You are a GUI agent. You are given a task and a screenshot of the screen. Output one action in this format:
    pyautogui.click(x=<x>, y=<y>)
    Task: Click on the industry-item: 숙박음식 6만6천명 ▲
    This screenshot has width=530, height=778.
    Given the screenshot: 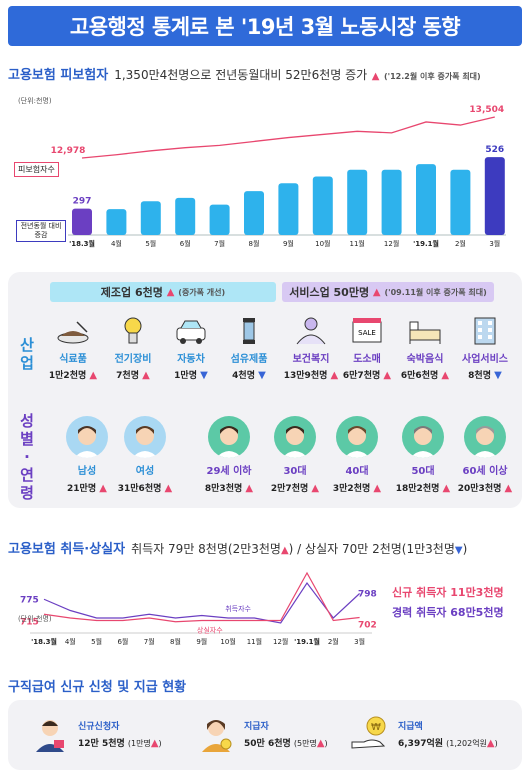 What is the action you would take?
    pyautogui.click(x=425, y=347)
    